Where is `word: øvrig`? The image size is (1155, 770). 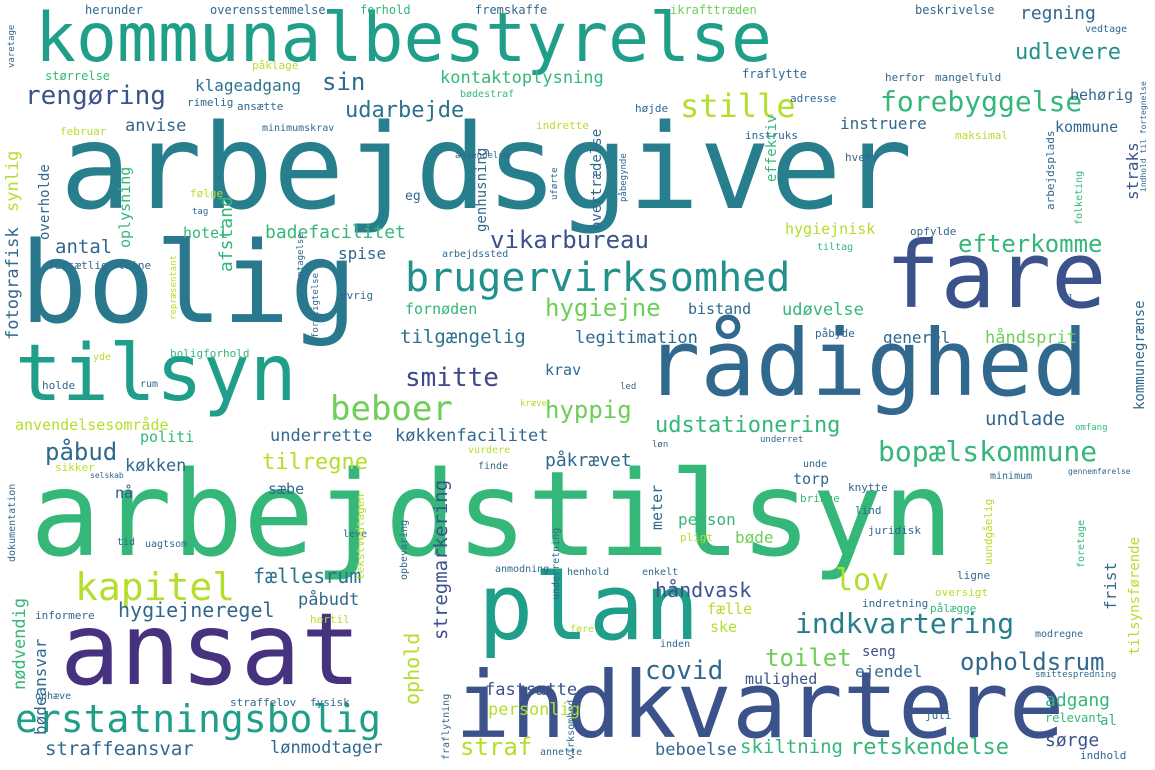
word: øvrig is located at coordinates (357, 295).